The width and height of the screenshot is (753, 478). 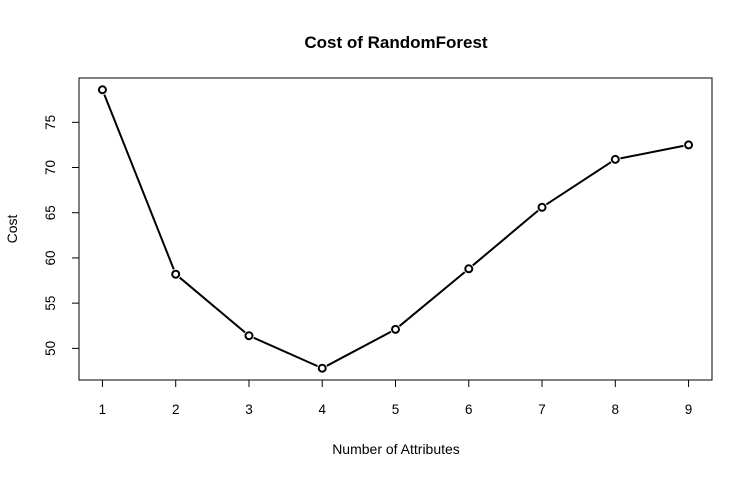 I want to click on y-tick-label: 50, so click(x=50, y=348).